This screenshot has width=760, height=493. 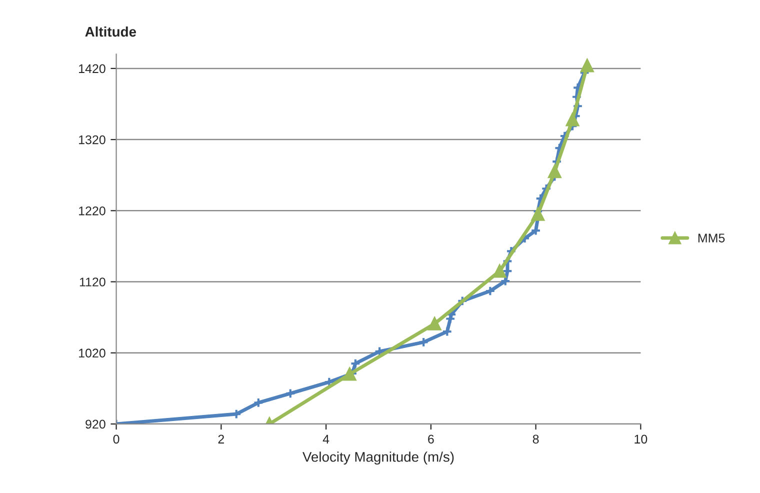 What do you see at coordinates (431, 439) in the screenshot?
I see `x-tick-label: 6` at bounding box center [431, 439].